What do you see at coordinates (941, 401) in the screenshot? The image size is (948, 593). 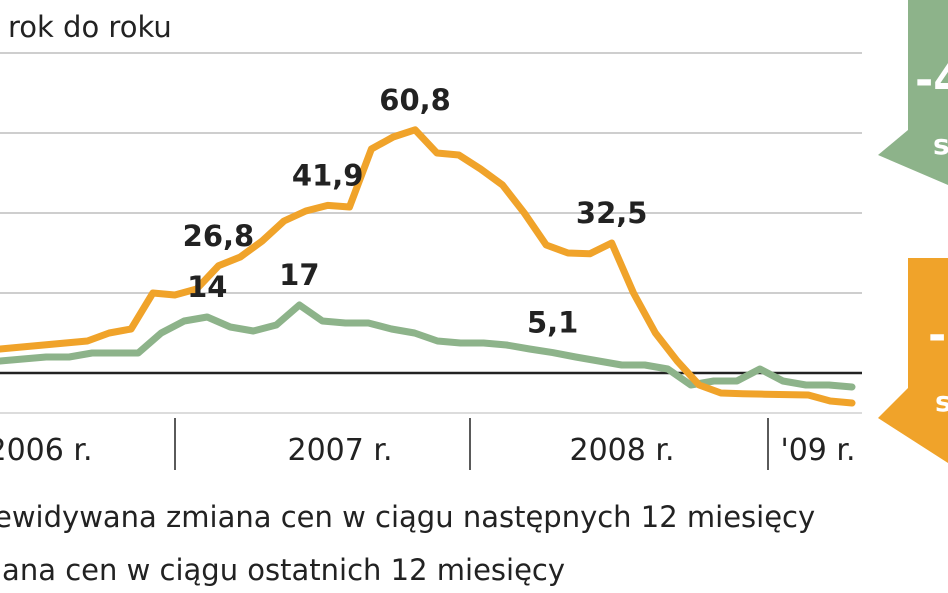 I see `orange-badge-sub: s` at bounding box center [941, 401].